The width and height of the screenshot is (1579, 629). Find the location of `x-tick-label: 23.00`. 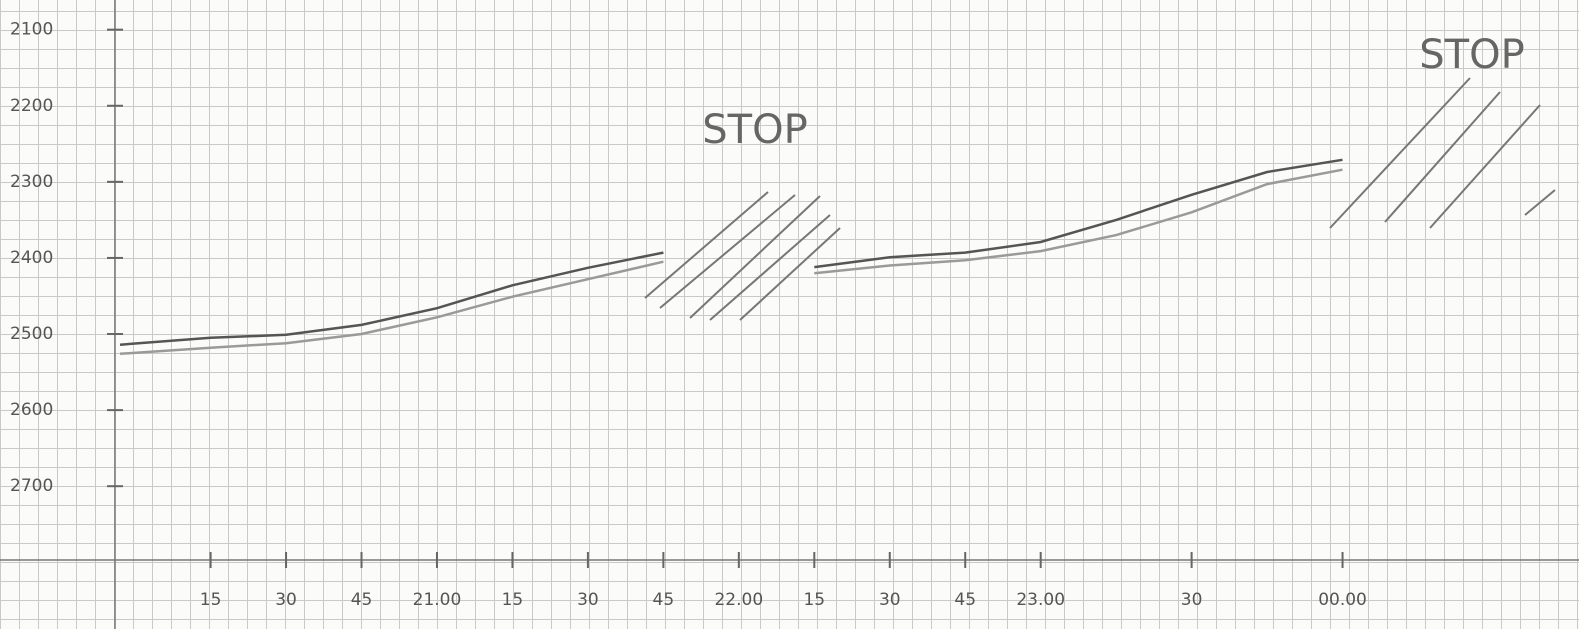

x-tick-label: 23.00 is located at coordinates (1040, 600).